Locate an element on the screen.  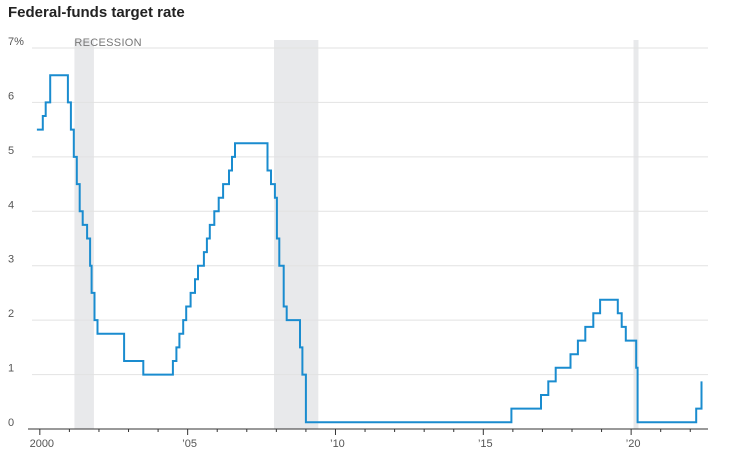
x-tick-label-2010: ’10 is located at coordinates (337, 444).